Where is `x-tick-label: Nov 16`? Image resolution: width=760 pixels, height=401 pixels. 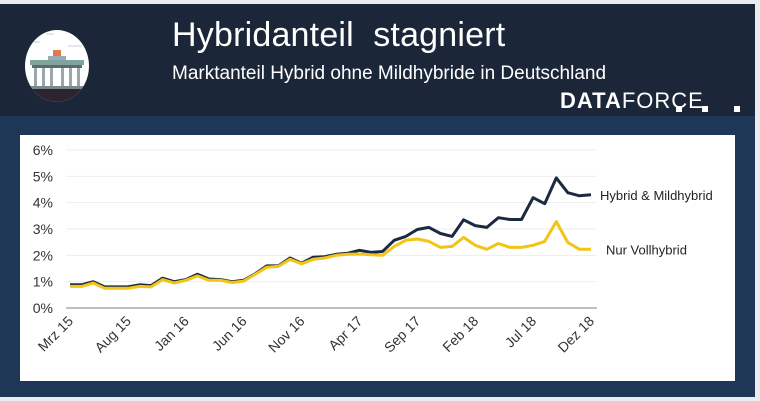 x-tick-label: Nov 16 is located at coordinates (286, 334).